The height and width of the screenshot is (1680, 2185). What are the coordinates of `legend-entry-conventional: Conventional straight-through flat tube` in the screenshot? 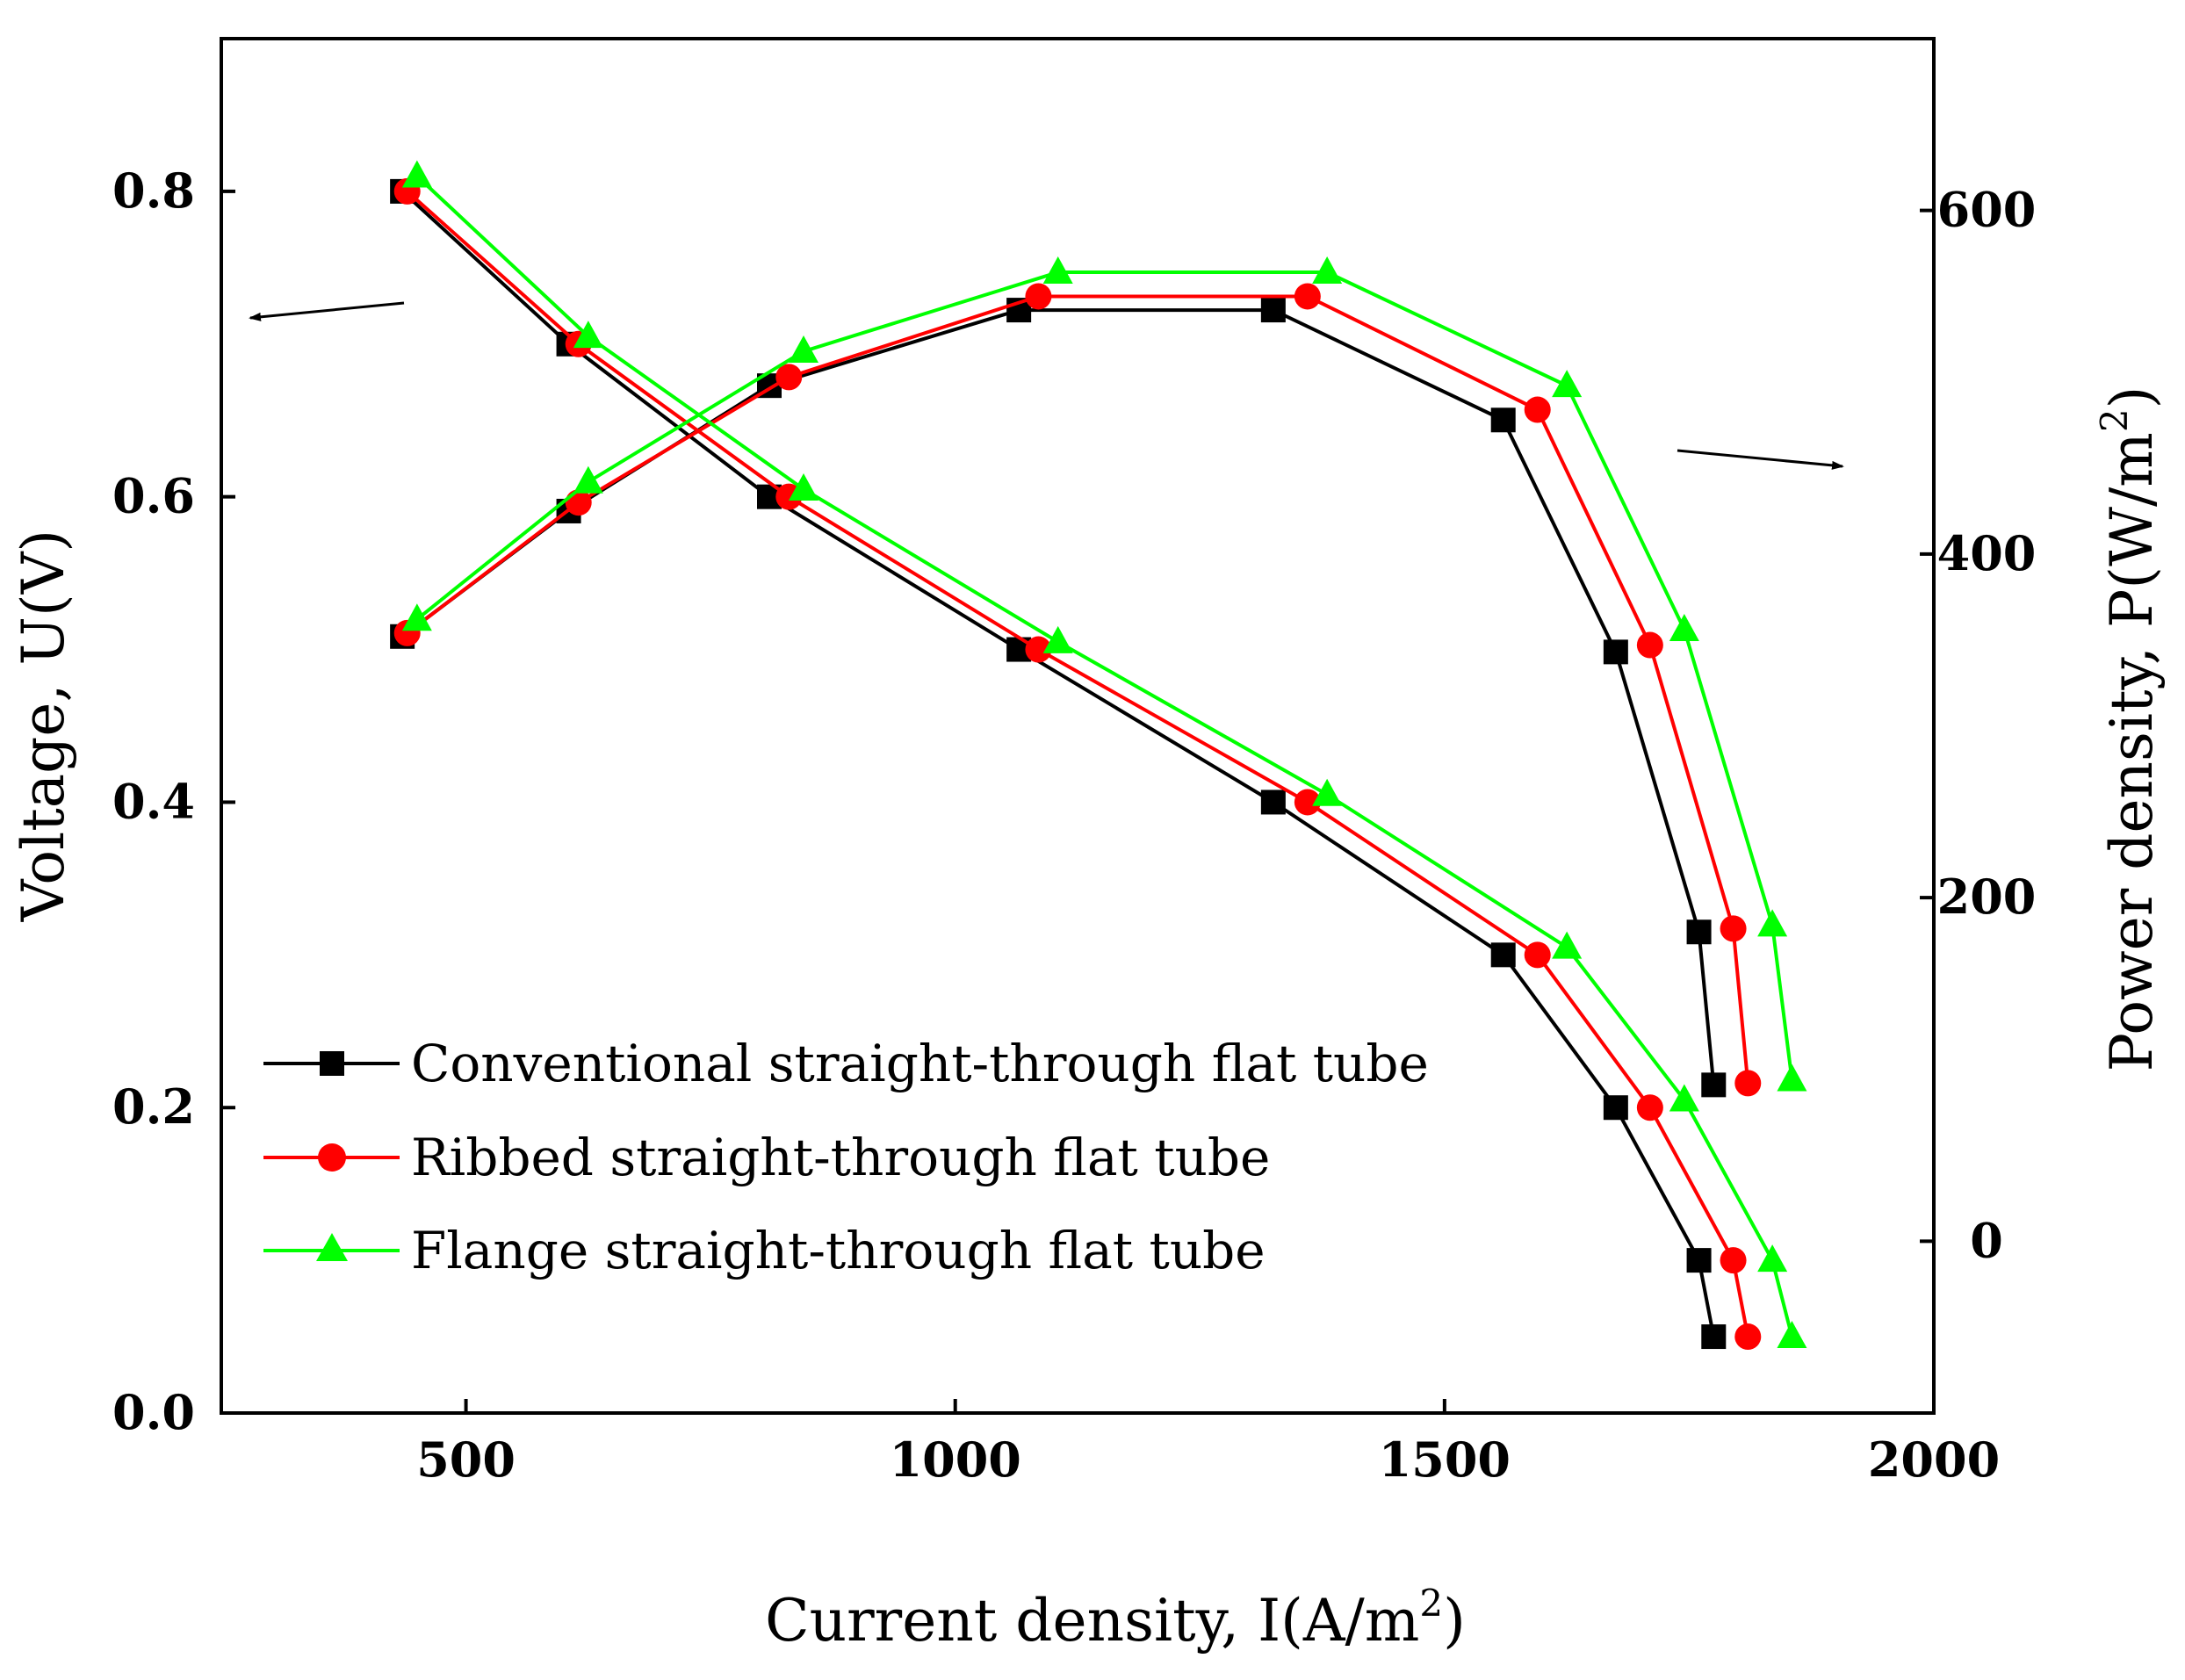 It's located at (846, 1063).